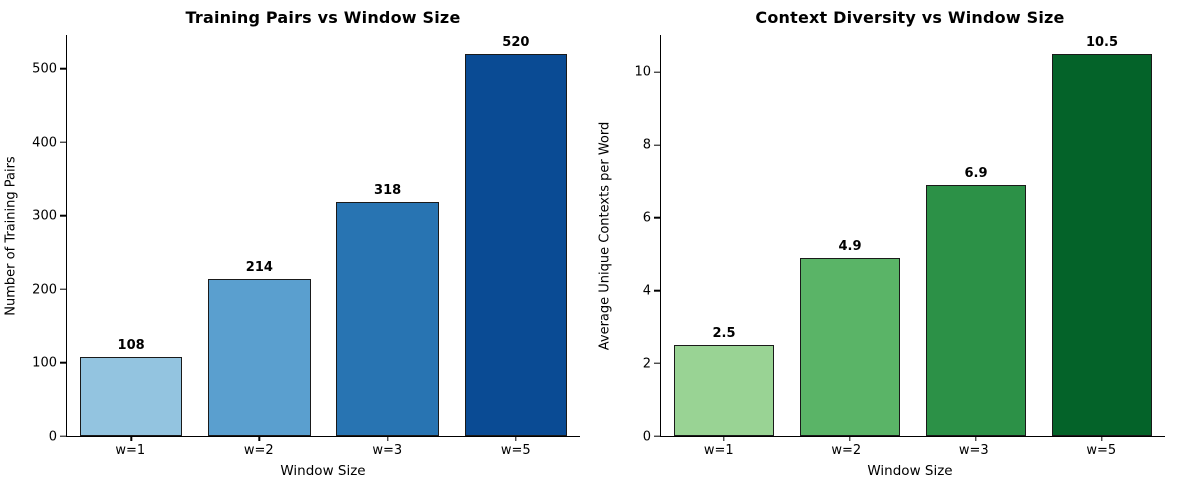 This screenshot has width=1189, height=490. Describe the element at coordinates (910, 17) in the screenshot. I see `chart-title: Context Diversity vs Window Size` at that location.